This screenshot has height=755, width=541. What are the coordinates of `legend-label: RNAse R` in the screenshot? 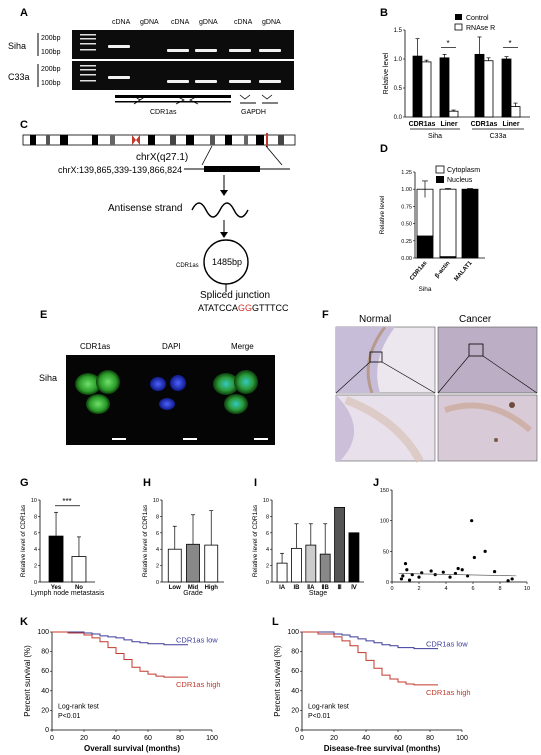 It's located at (480, 28).